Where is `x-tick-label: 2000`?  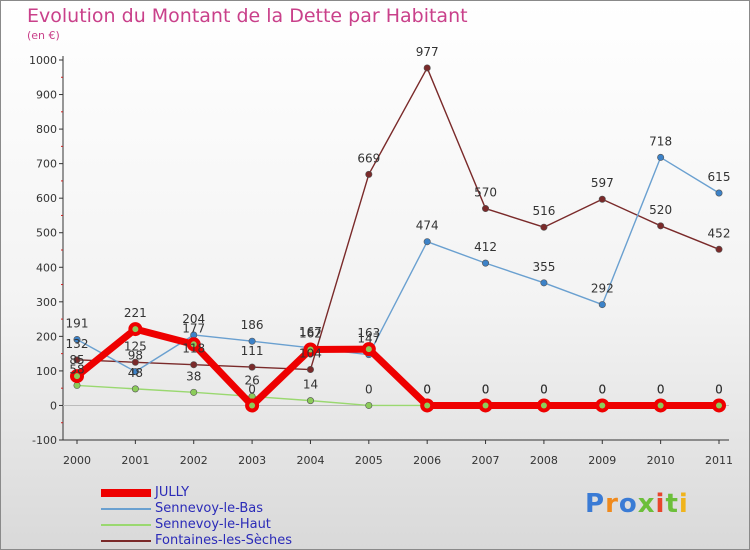 x-tick-label: 2000 is located at coordinates (77, 460).